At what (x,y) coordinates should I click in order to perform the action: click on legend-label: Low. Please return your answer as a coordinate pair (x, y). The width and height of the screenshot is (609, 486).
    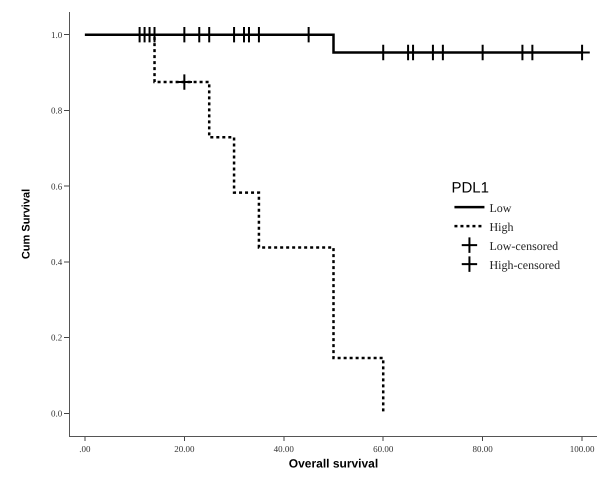
    Looking at the image, I should click on (500, 207).